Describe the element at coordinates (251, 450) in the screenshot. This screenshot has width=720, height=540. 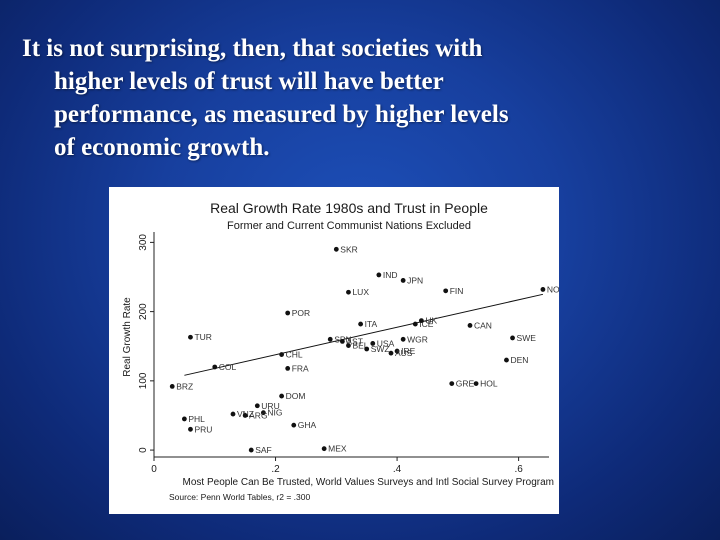
I see `data-point-saf` at that location.